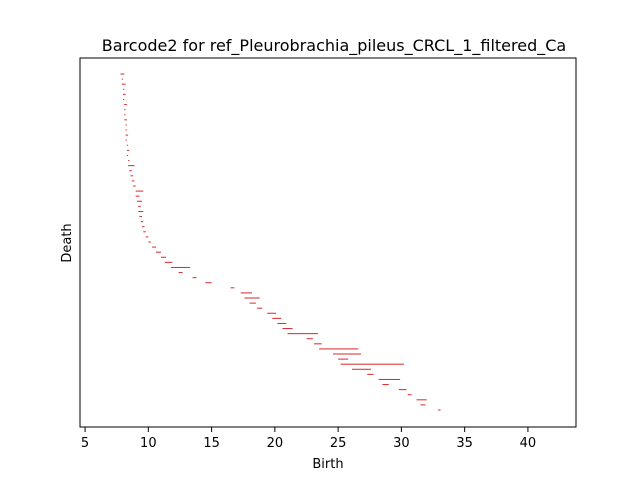  What do you see at coordinates (85, 443) in the screenshot?
I see `x-tick-label: 5` at bounding box center [85, 443].